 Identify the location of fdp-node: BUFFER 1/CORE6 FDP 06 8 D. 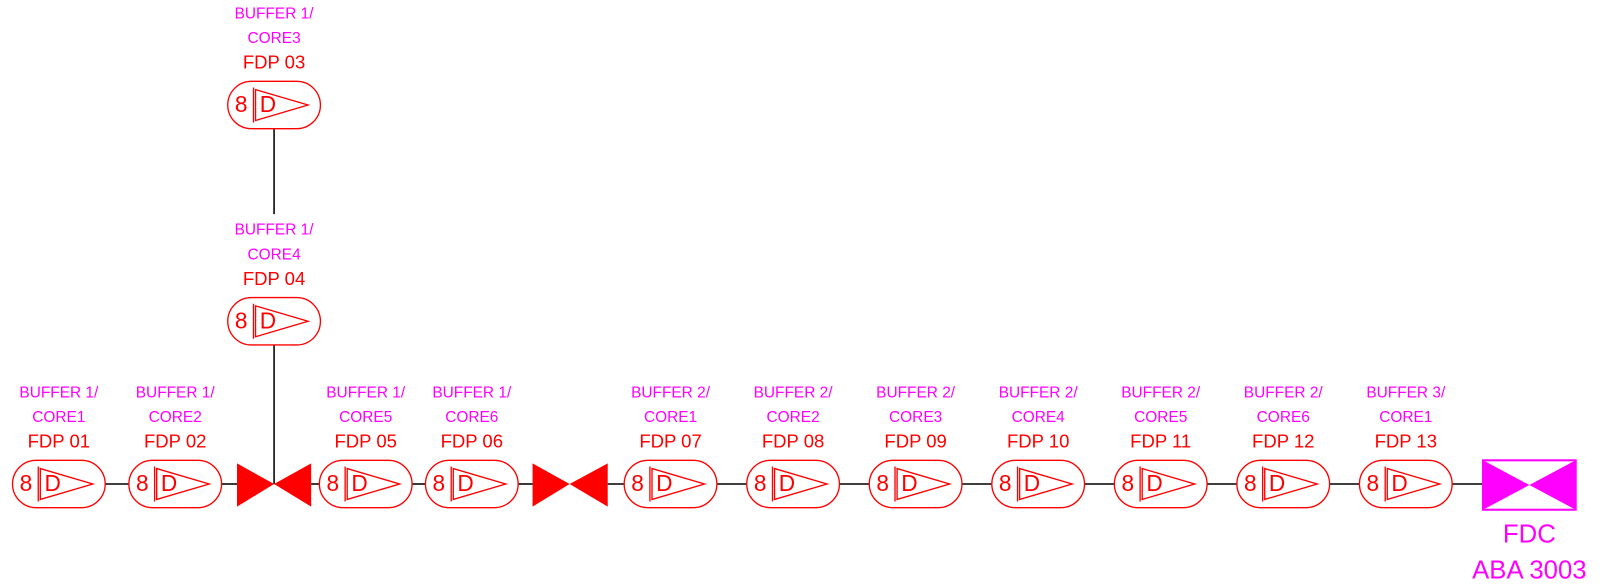
(471, 446).